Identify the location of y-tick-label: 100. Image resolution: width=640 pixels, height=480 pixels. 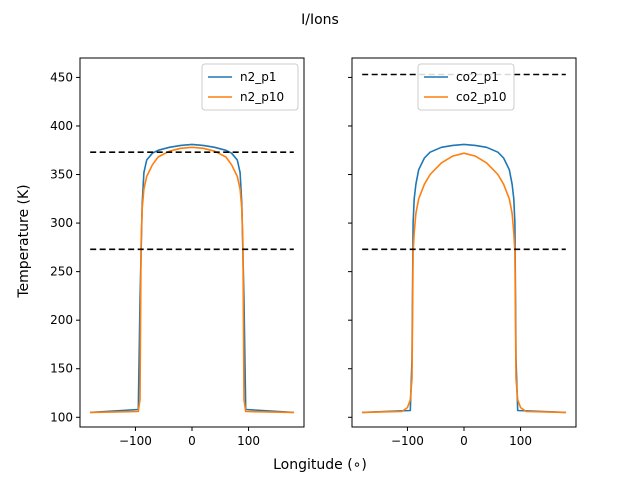
(61, 417).